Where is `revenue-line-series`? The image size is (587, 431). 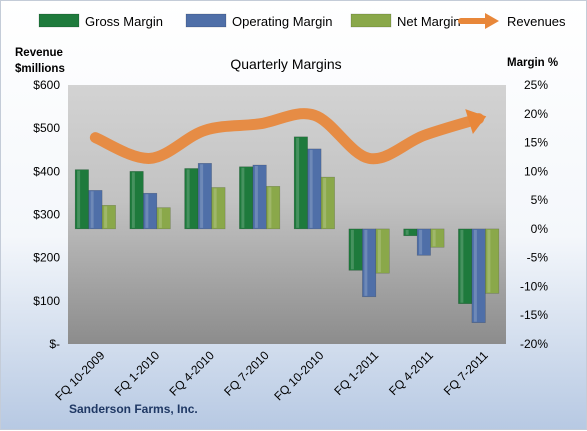 revenue-line-series is located at coordinates (288, 136).